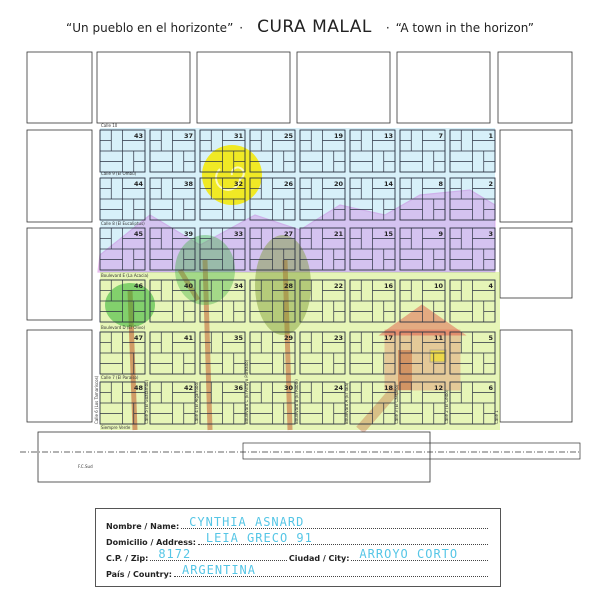 Image resolution: width=600 pixels, height=600 pixels. What do you see at coordinates (146, 401) in the screenshot?
I see `street-label: Calle 5 (El Guatambú)` at bounding box center [146, 401].